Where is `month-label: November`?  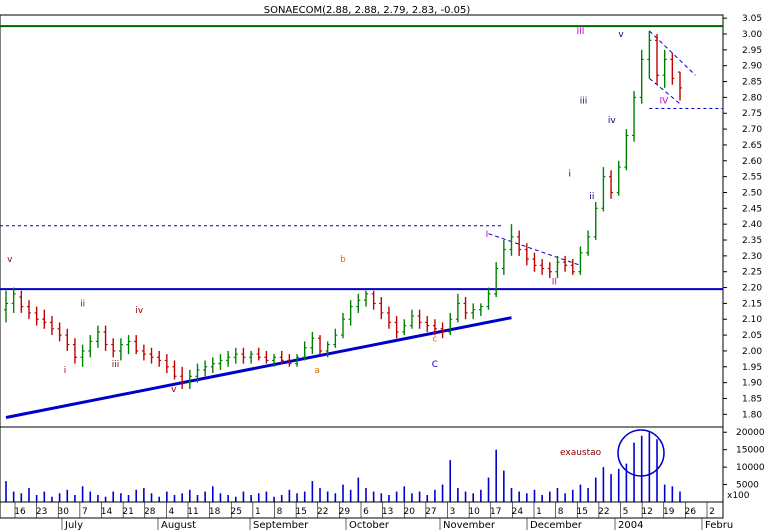
month-label: November is located at coordinates (469, 525).